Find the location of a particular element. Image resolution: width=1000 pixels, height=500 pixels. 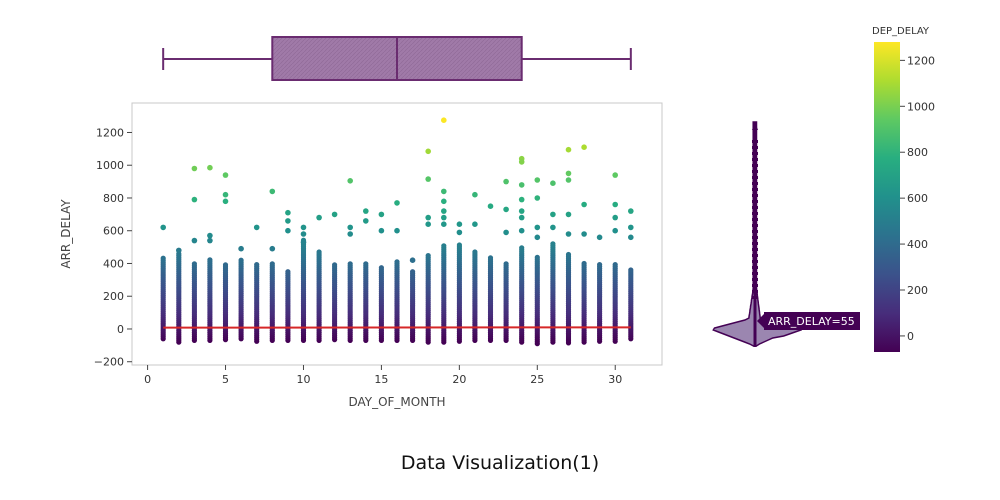

y-tick-label: 1200 is located at coordinates (110, 132).